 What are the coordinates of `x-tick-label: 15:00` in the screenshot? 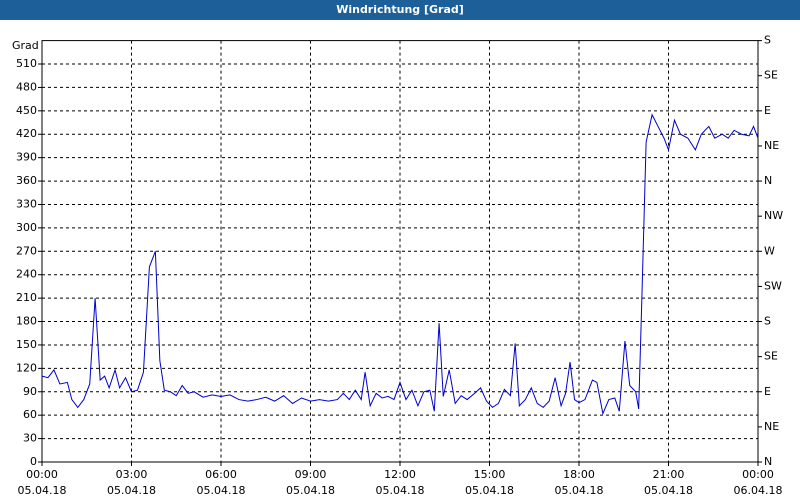 It's located at (490, 474).